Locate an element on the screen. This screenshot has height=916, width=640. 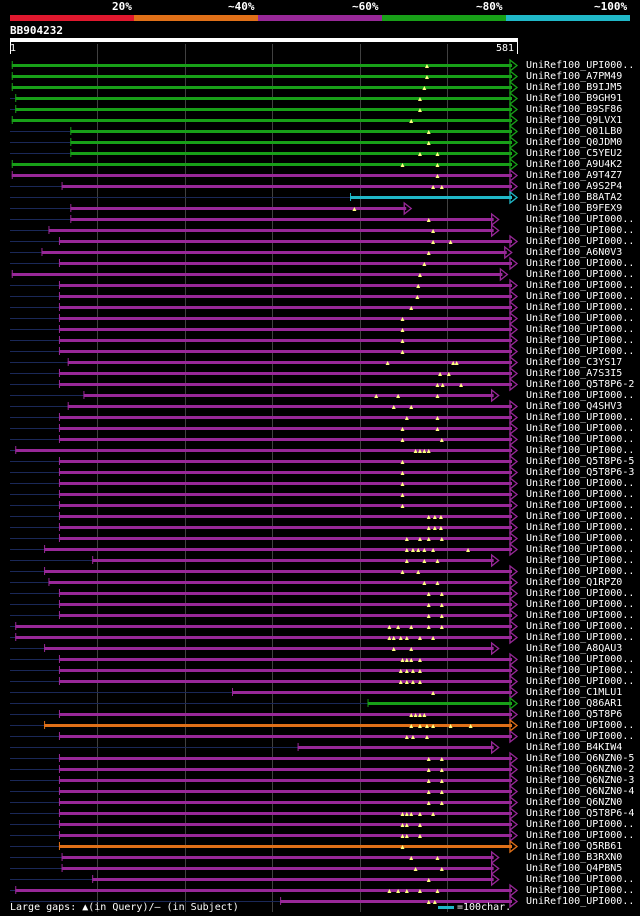
hit-label: UniRef100_A8QAU3 is located at coordinates (574, 648).